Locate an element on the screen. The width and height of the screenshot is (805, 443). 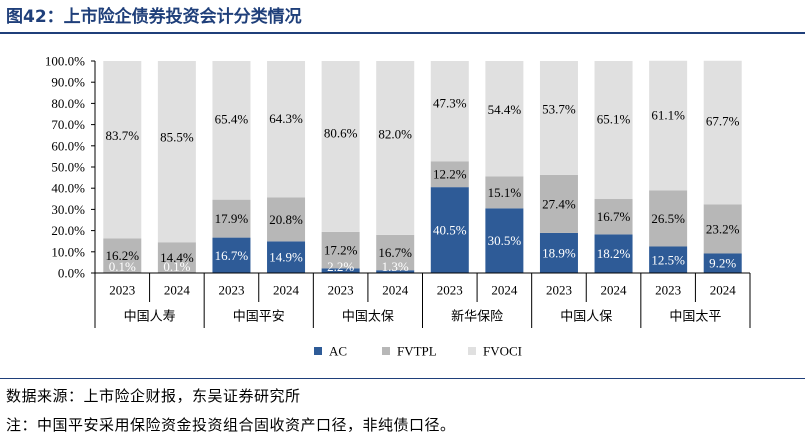
y-tick-label: 50.0% is located at coordinates (68, 167).